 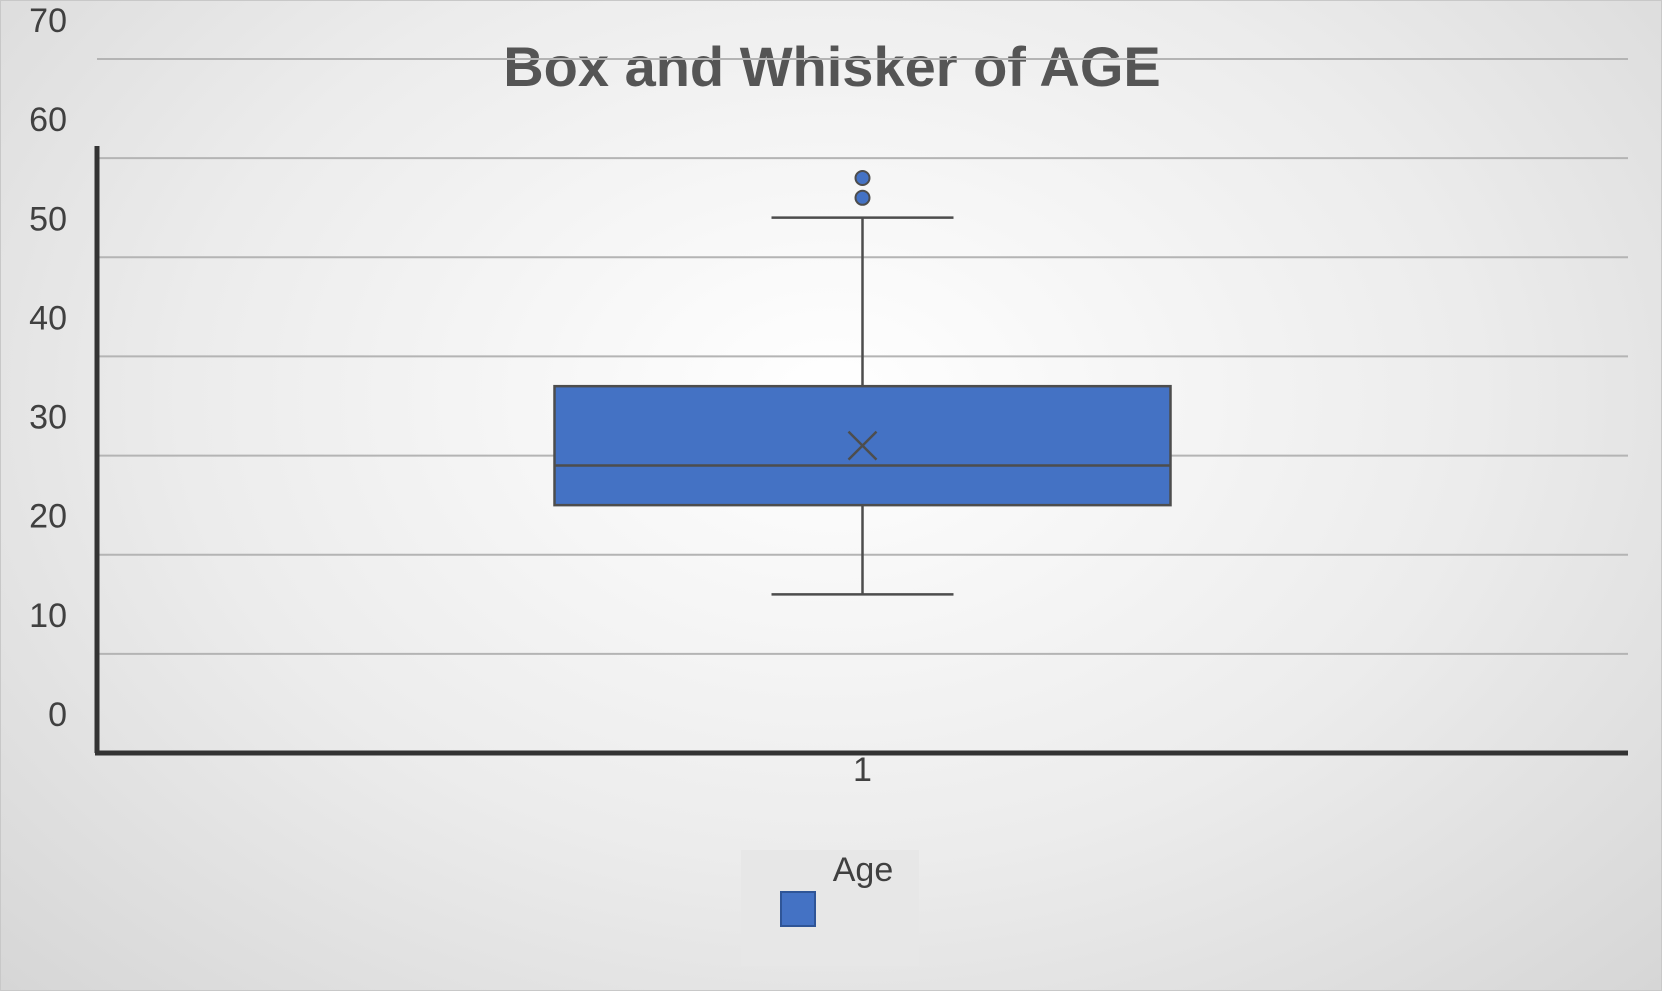 What do you see at coordinates (863, 870) in the screenshot?
I see `legend-label-age: Age` at bounding box center [863, 870].